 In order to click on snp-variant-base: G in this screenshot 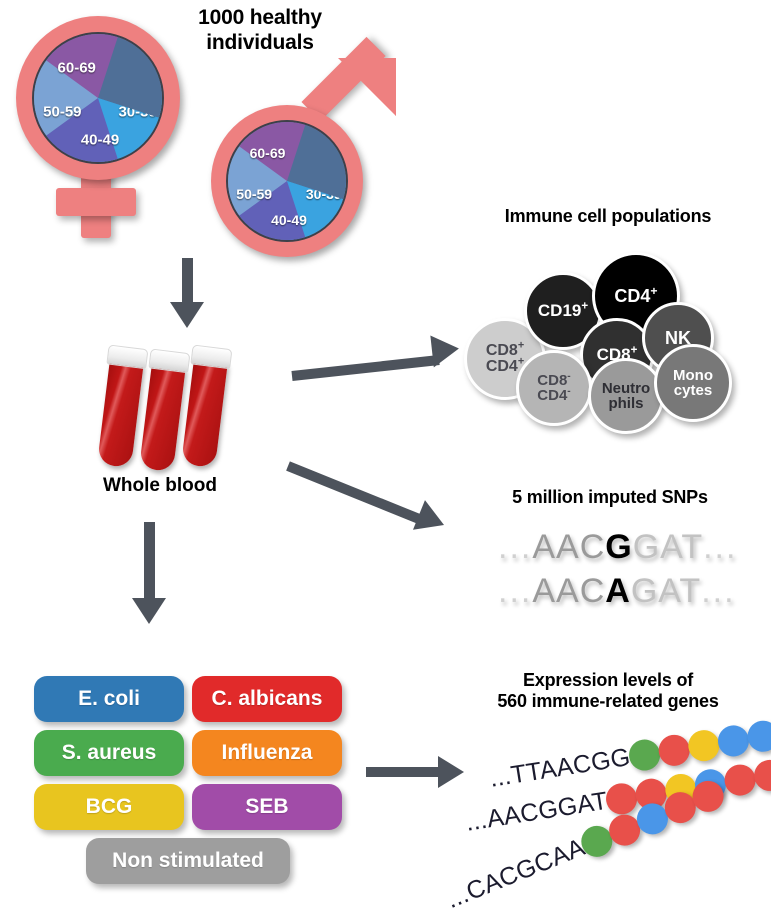, I will do `click(619, 547)`.